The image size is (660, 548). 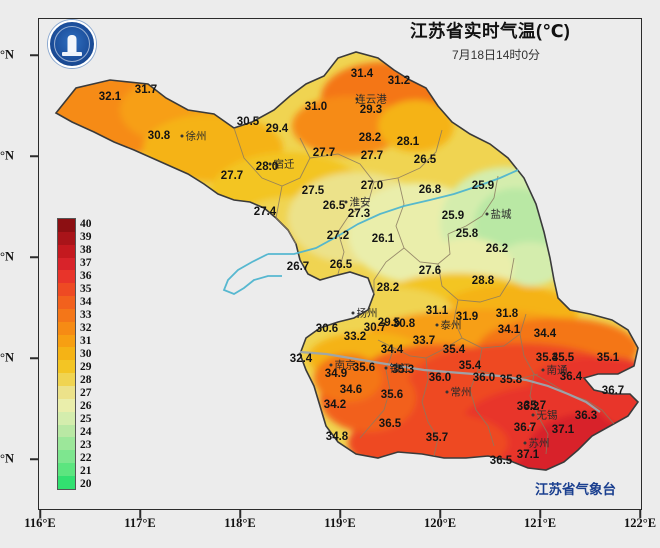 I want to click on colorbar-tick-label: 20, so click(x=86, y=483).